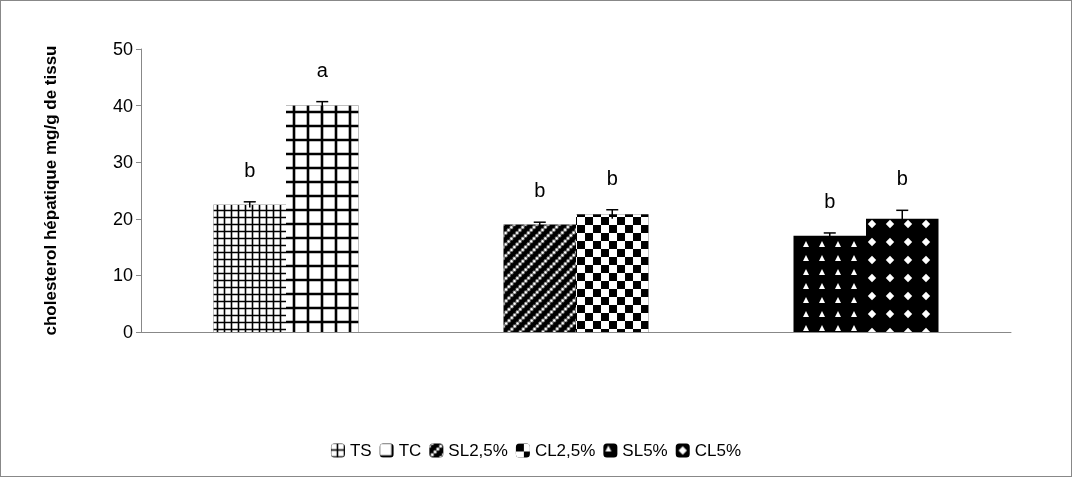 The width and height of the screenshot is (1072, 477). What do you see at coordinates (122, 162) in the screenshot?
I see `y-tick-label: 30` at bounding box center [122, 162].